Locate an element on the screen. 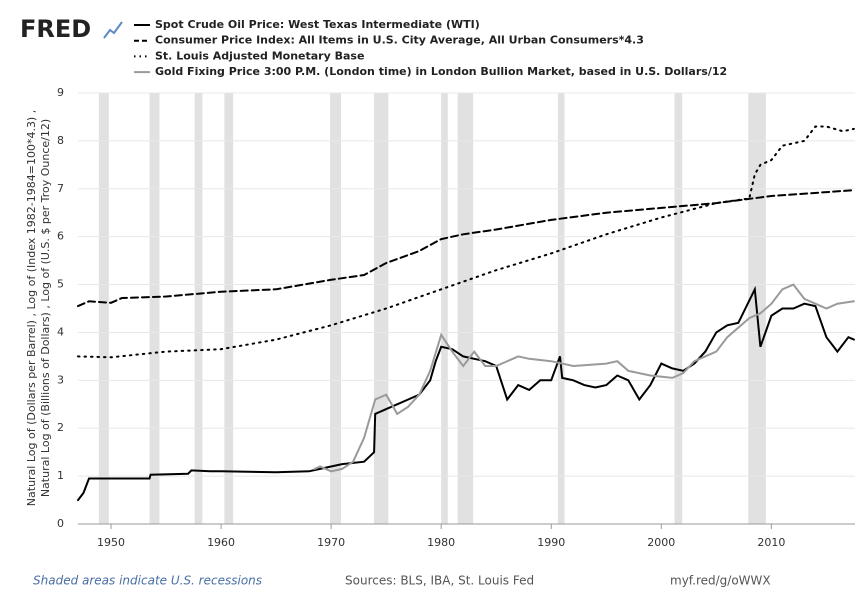  x-tick-label: 2010 is located at coordinates (771, 542).